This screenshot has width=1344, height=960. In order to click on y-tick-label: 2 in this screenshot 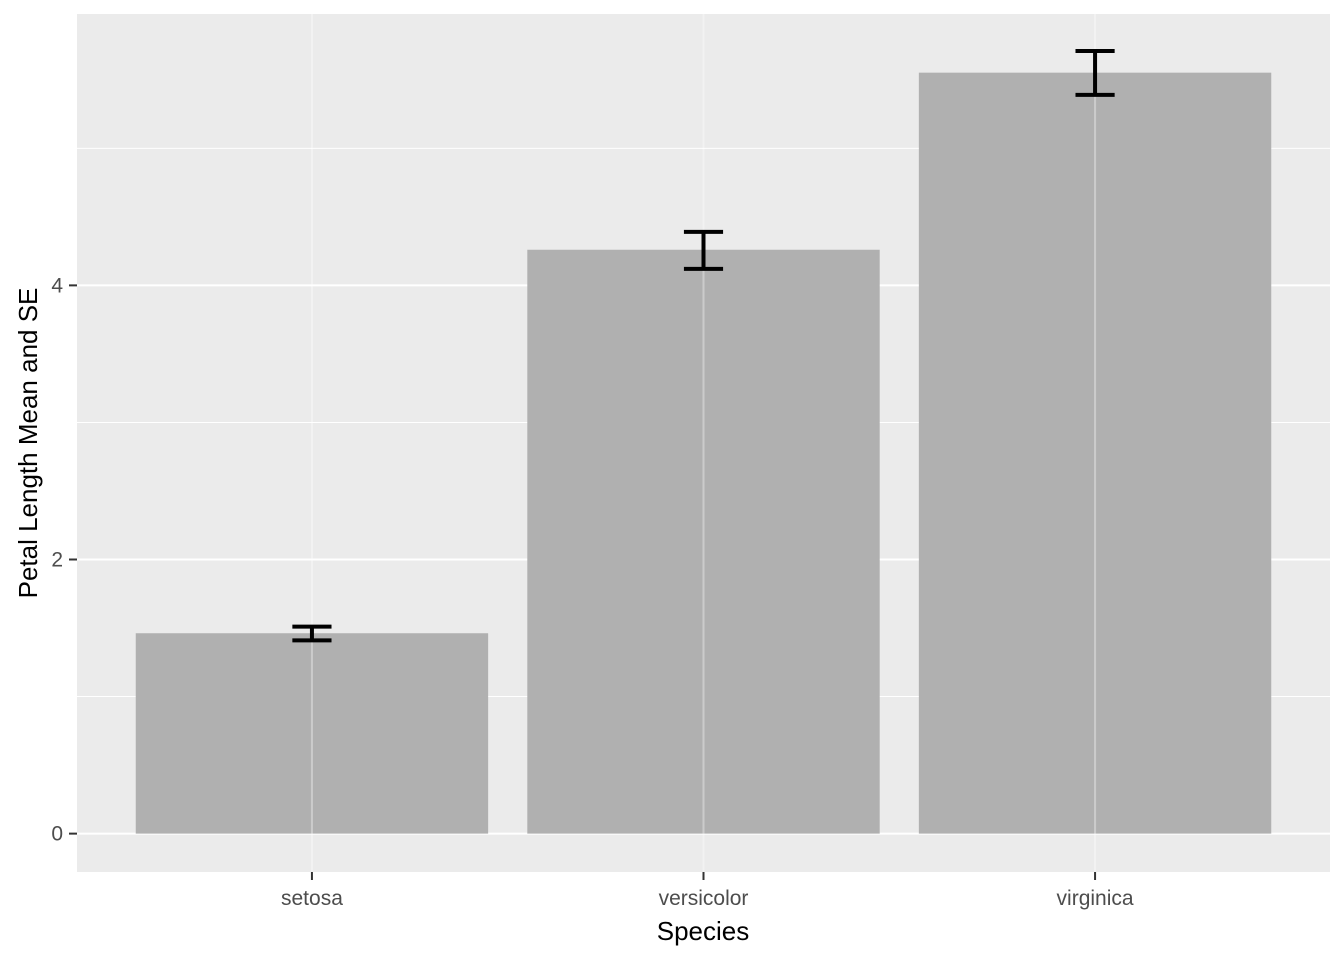, I will do `click(57, 560)`.